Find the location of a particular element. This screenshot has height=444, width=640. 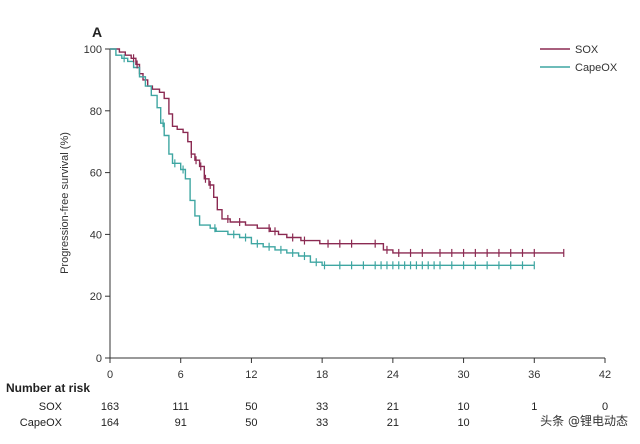

y-tick-label: 40 is located at coordinates (96, 235).